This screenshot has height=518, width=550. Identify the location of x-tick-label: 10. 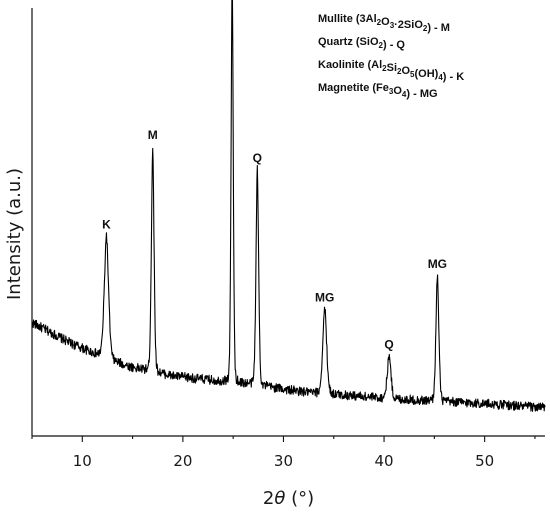
(82, 461).